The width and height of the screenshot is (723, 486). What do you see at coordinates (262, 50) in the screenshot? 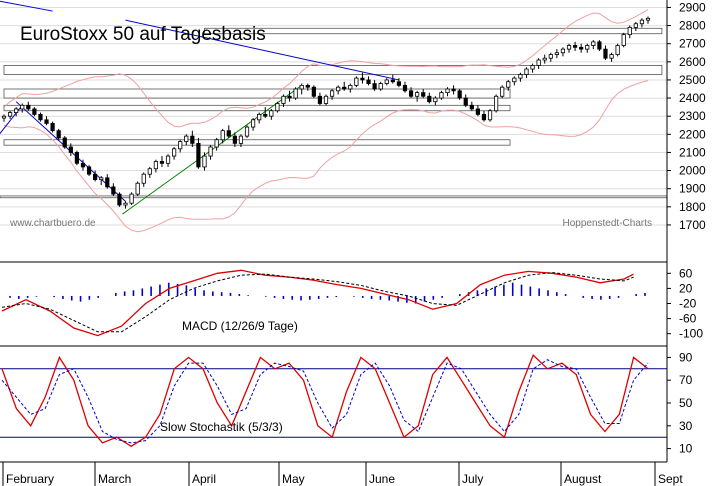
I see `trend-line` at bounding box center [262, 50].